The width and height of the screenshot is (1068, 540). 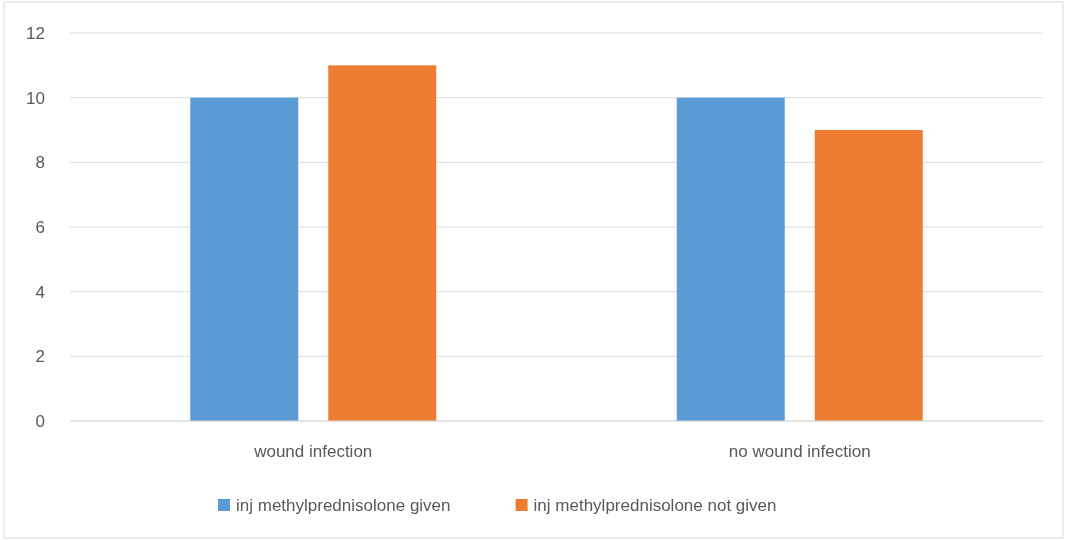 What do you see at coordinates (40, 292) in the screenshot?
I see `y-tick-label: 4` at bounding box center [40, 292].